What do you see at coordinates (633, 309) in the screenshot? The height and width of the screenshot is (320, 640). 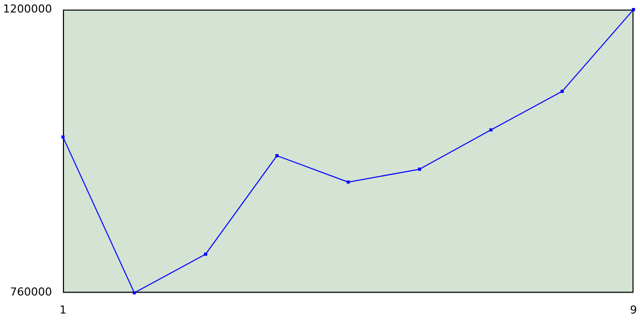 I see `x-tick-label: 9` at bounding box center [633, 309].